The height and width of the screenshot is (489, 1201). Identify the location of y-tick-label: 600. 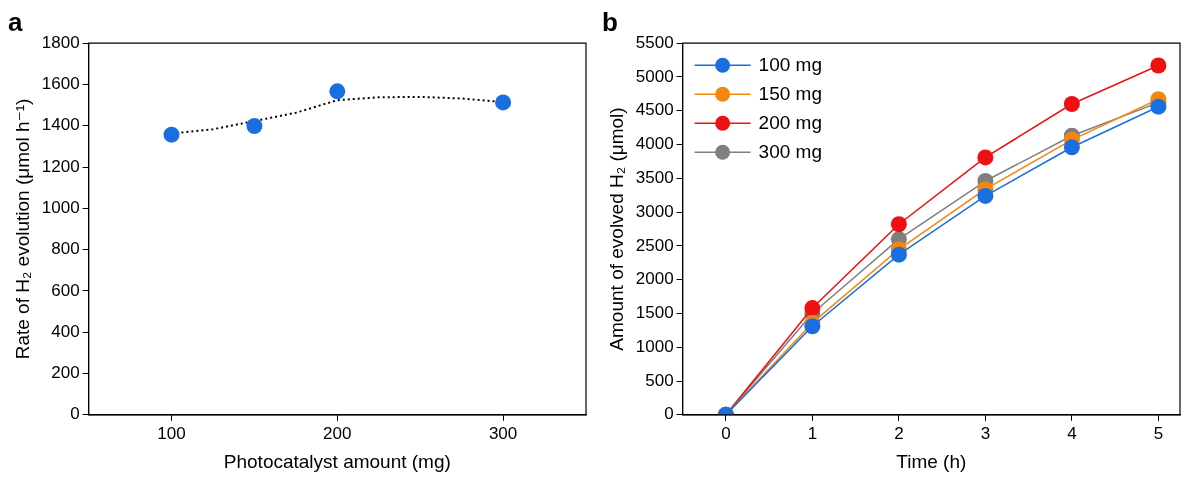
(65, 290).